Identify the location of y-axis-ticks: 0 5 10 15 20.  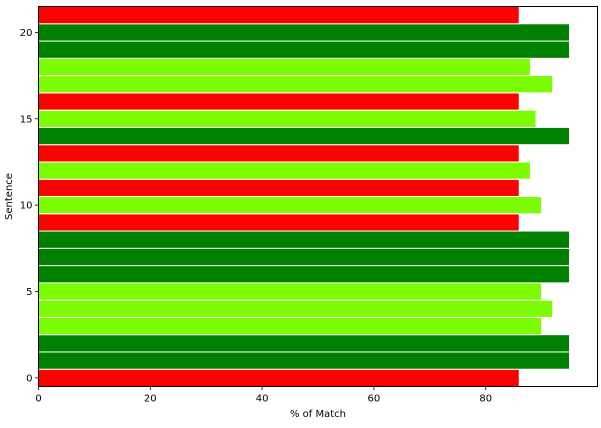
(29, 206).